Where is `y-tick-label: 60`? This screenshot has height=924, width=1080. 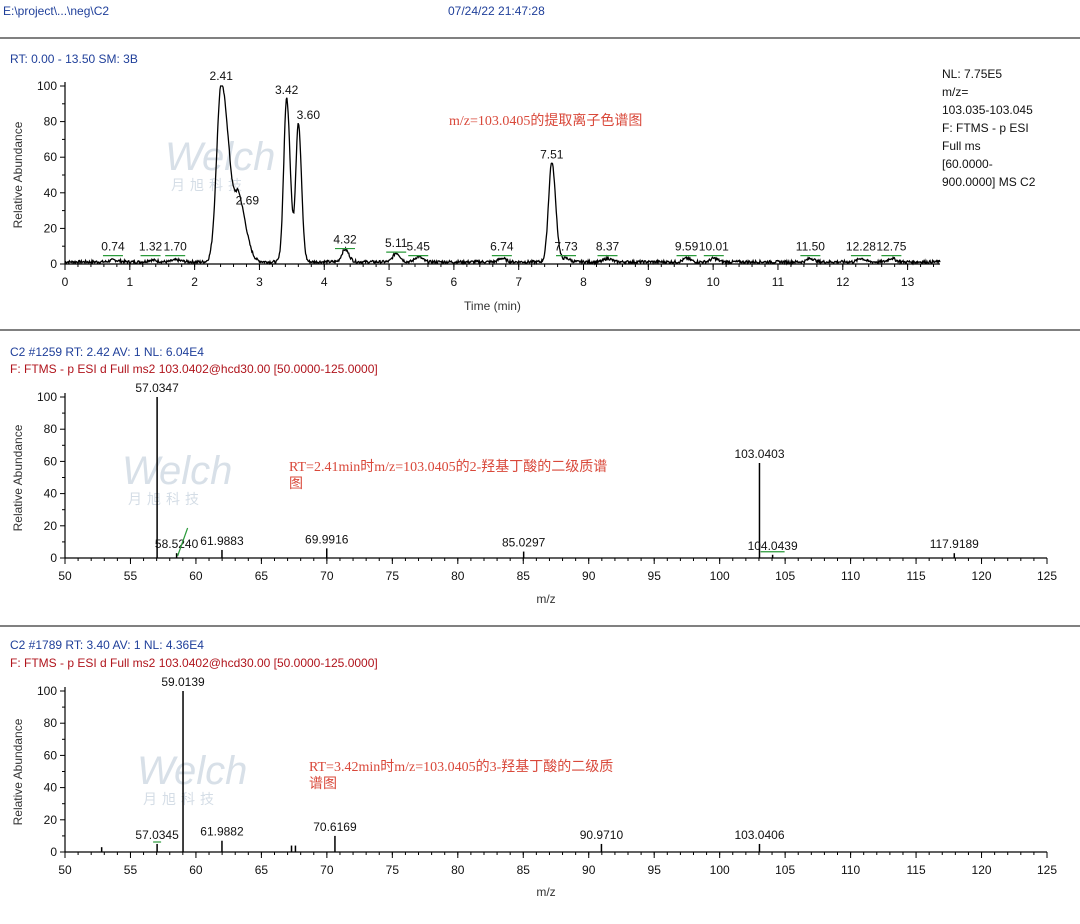 y-tick-label: 60 is located at coordinates (51, 157).